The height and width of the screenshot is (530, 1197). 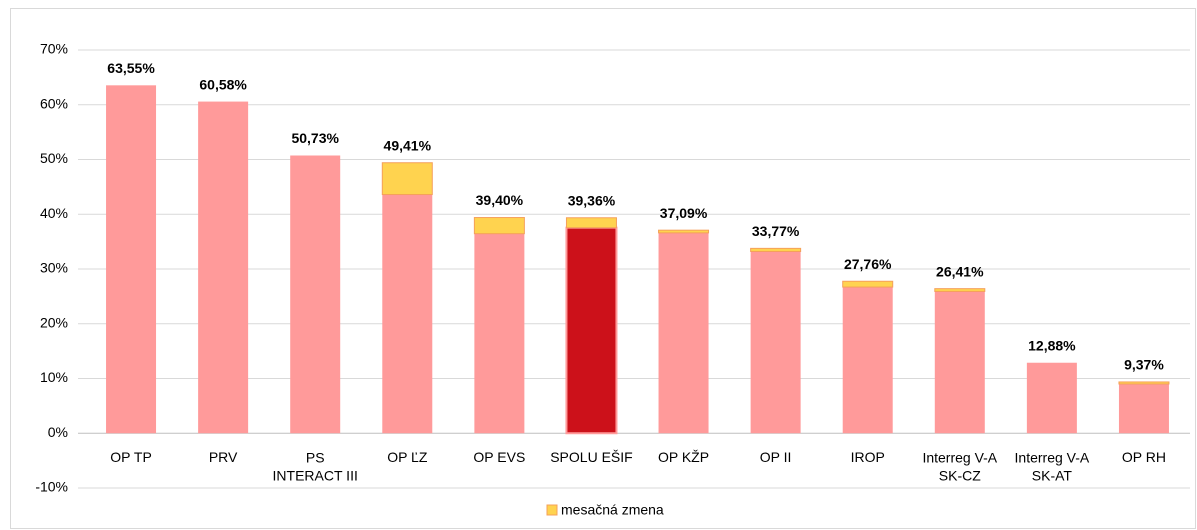 What do you see at coordinates (684, 213) in the screenshot?
I see `data-label: 37,09%` at bounding box center [684, 213].